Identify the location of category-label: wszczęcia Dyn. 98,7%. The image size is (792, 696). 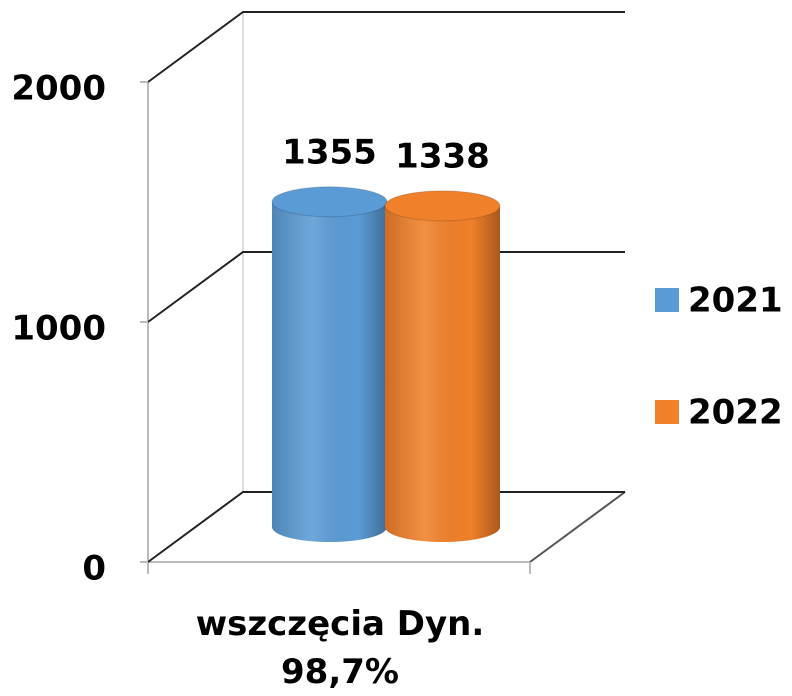
(340, 648).